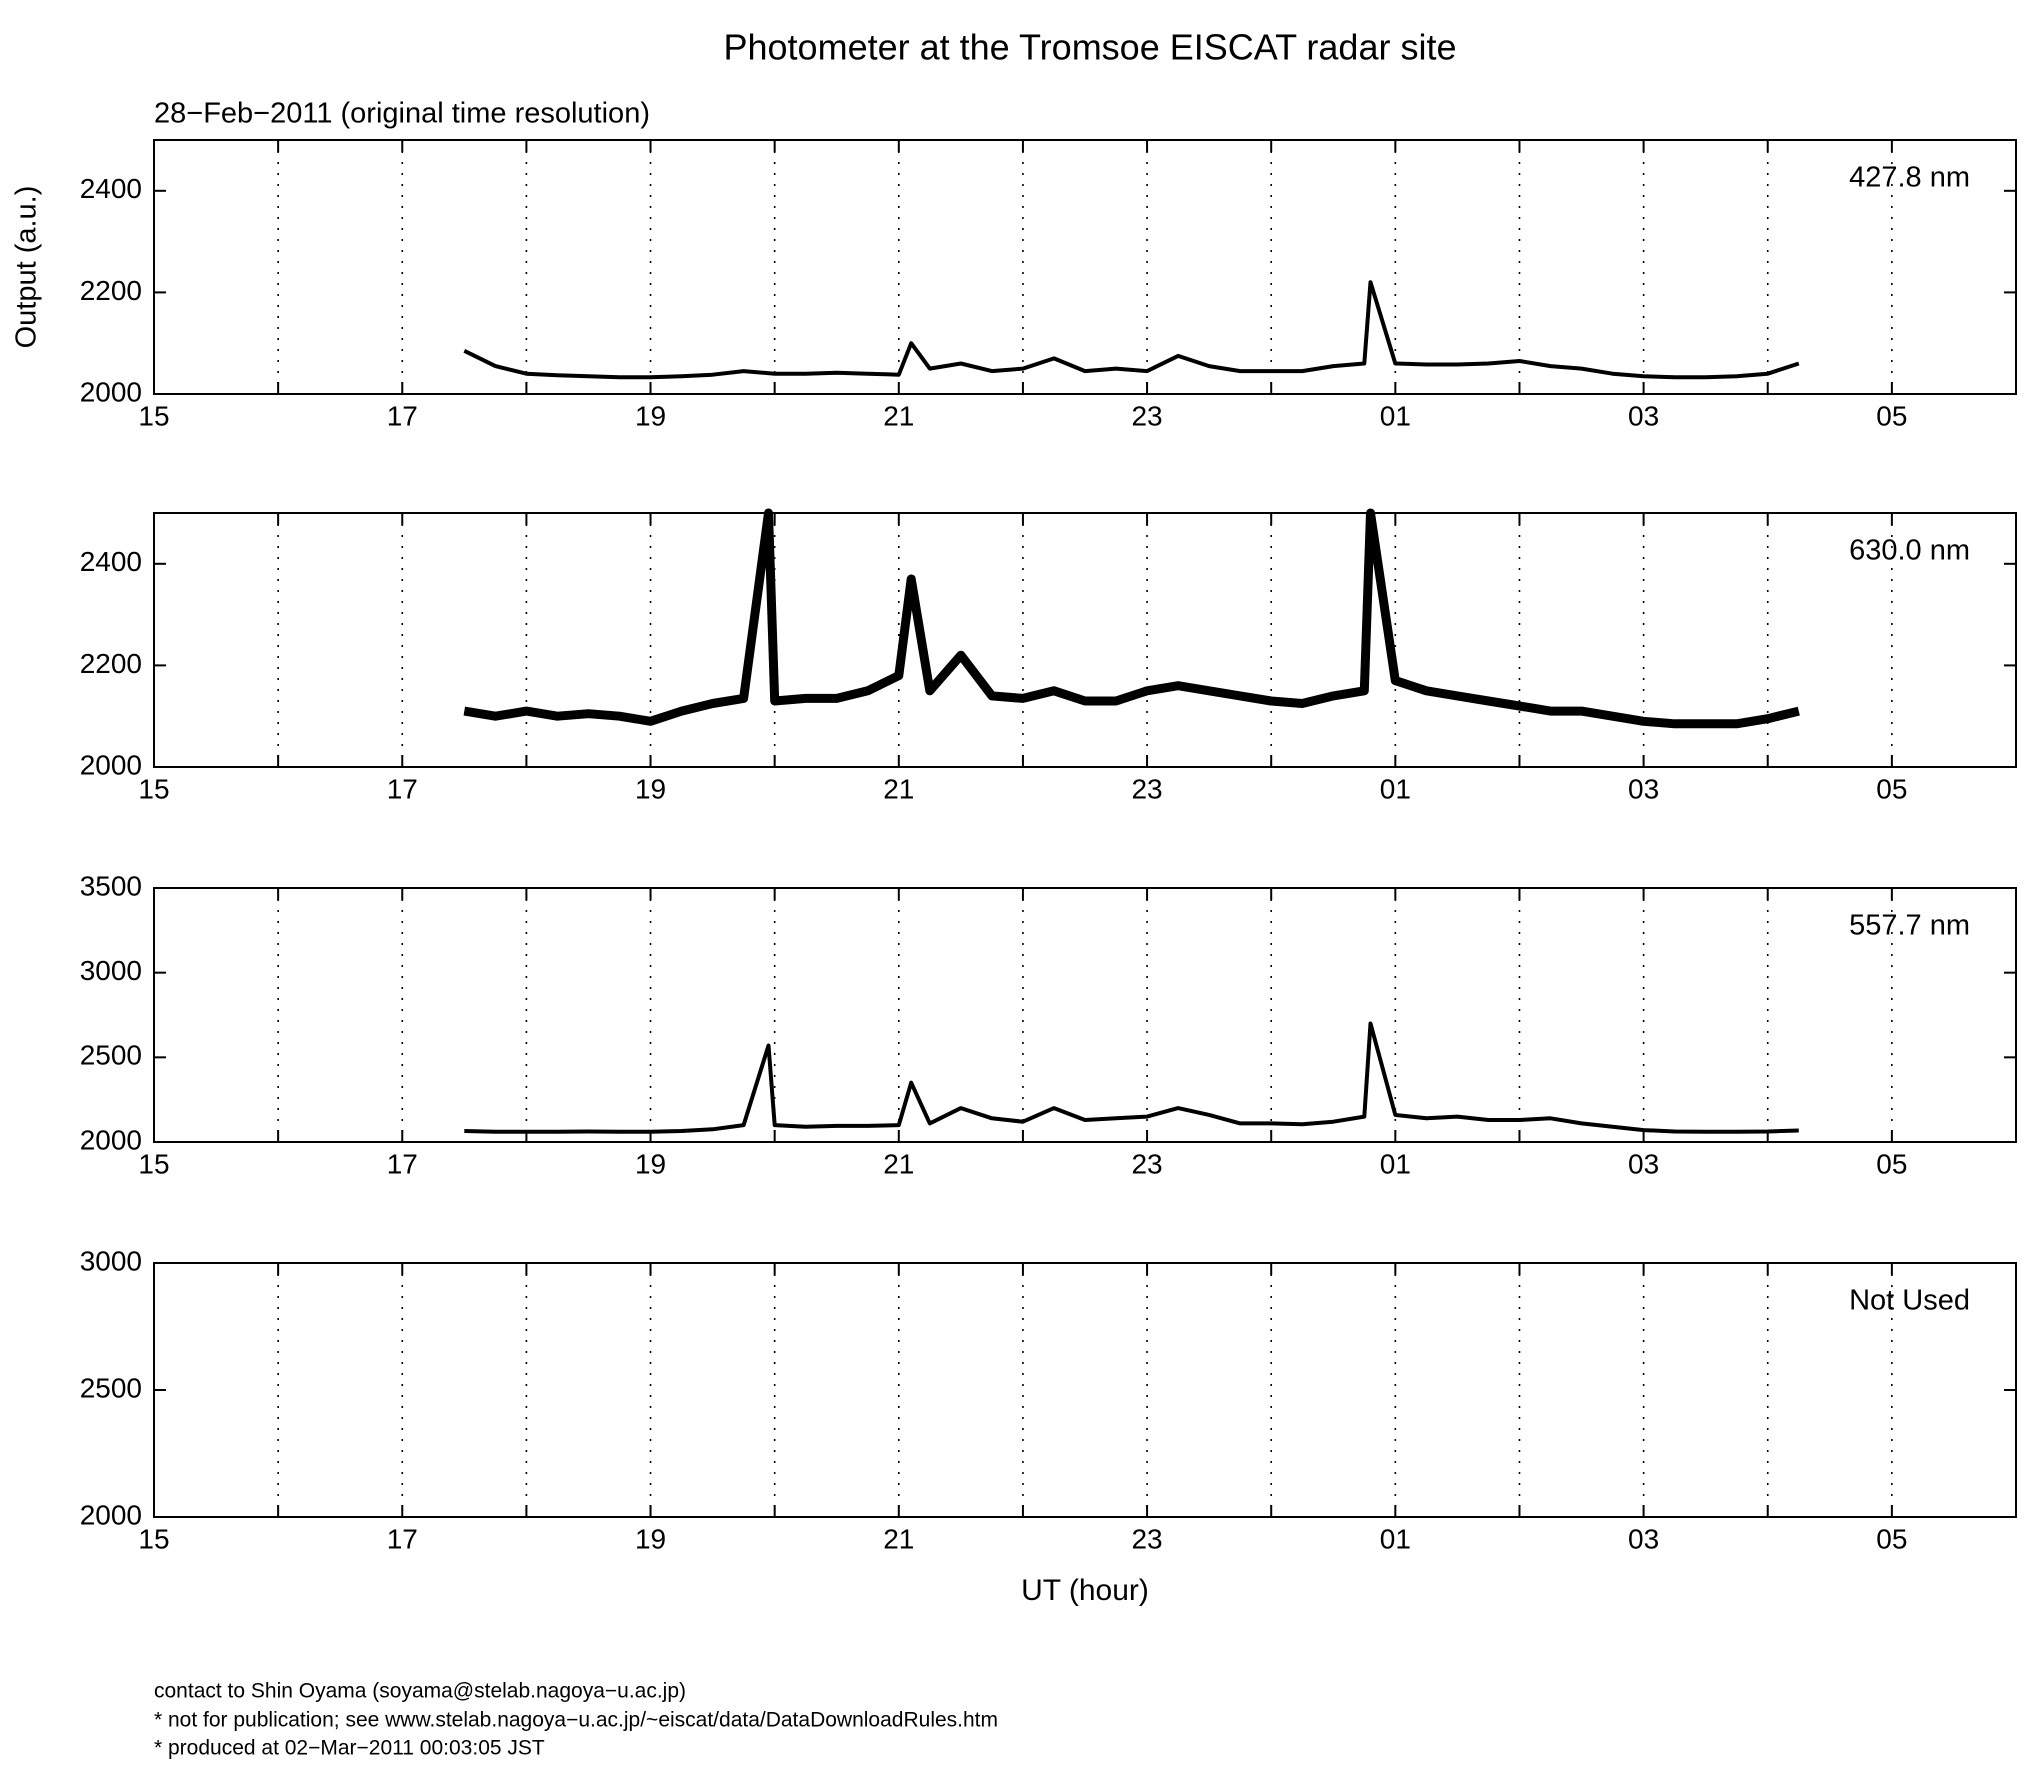  I want to click on panel-label: Not Used, so click(1909, 1301).